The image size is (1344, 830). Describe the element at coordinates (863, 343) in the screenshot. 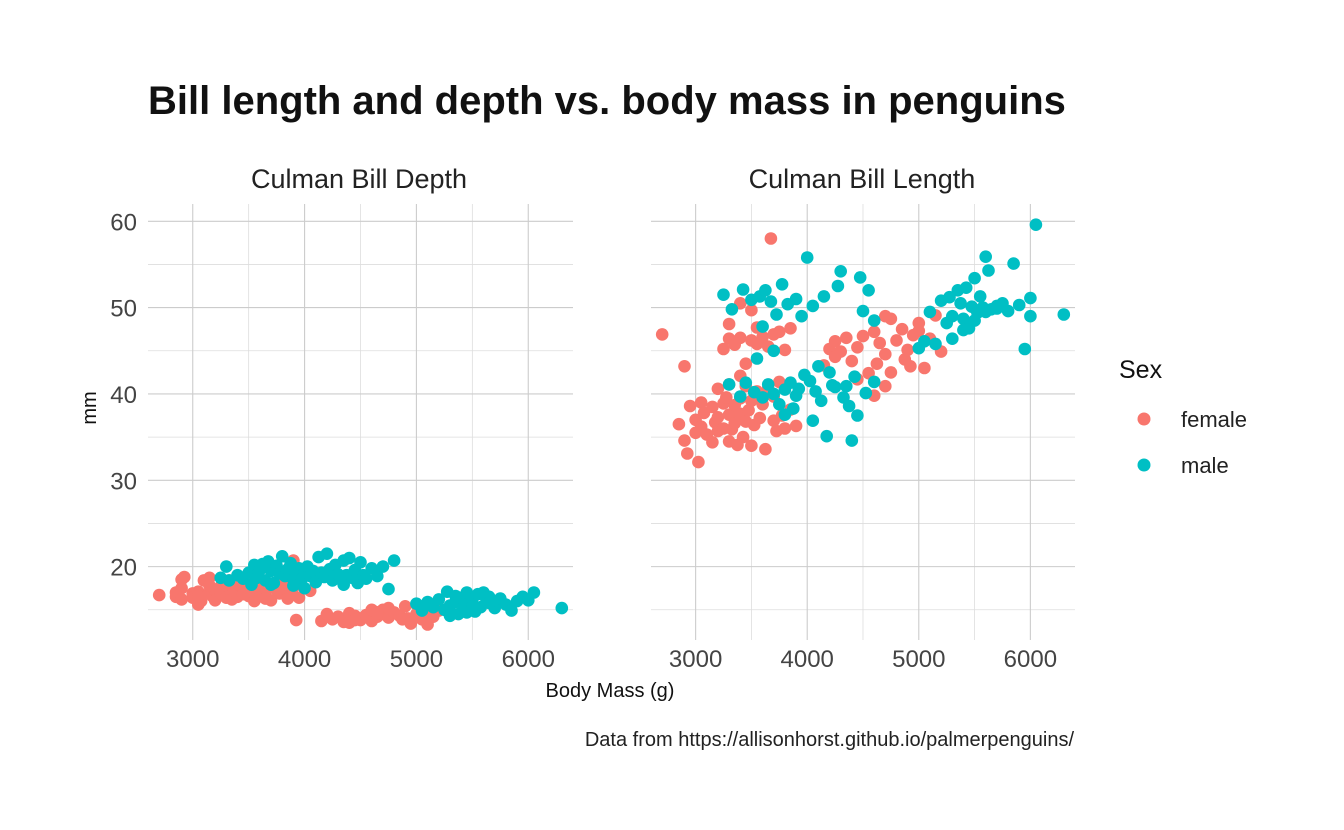

I see `points-bill-length` at that location.